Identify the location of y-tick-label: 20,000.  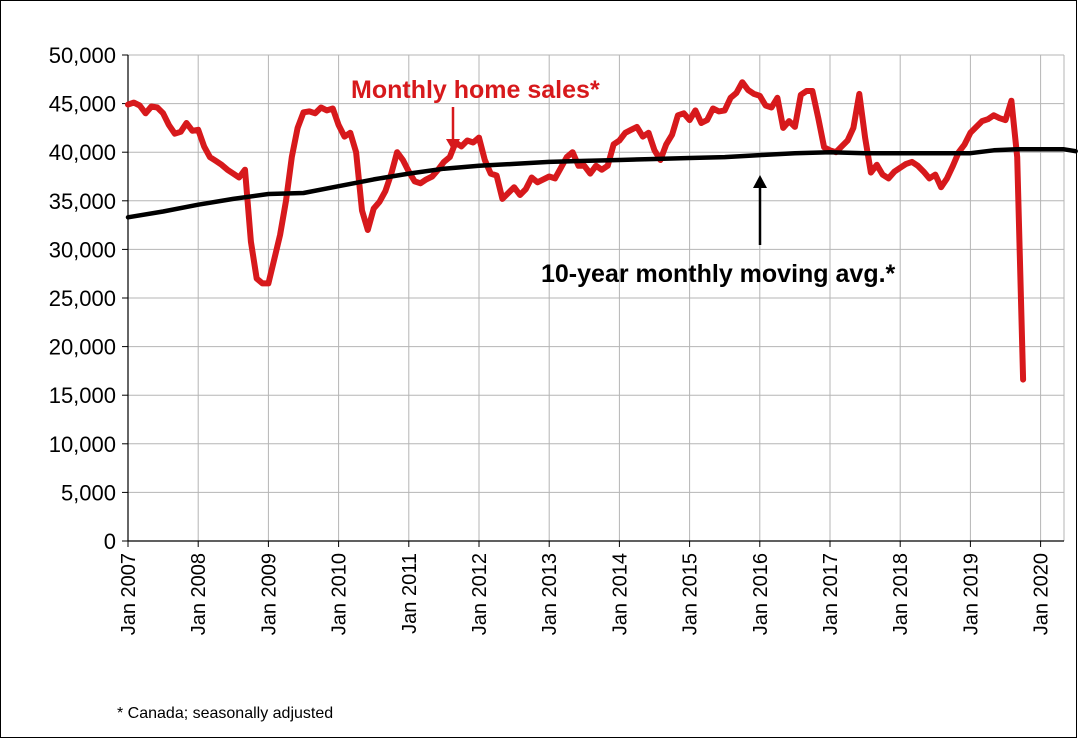
(82, 347).